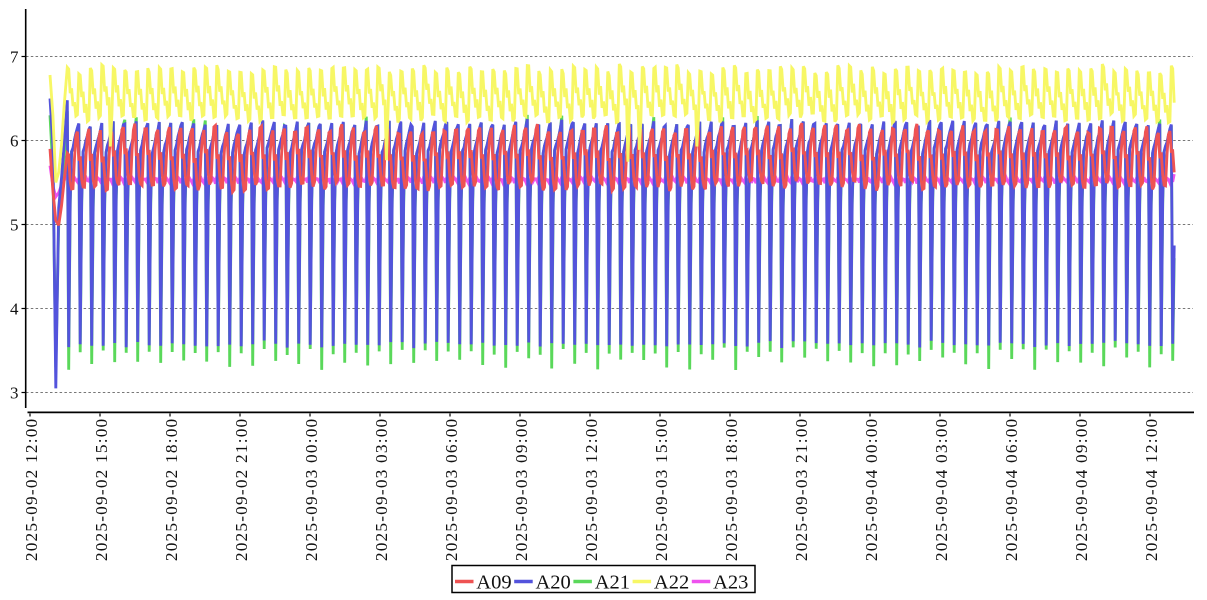 This screenshot has width=1207, height=600. What do you see at coordinates (730, 582) in the screenshot?
I see `svg-text: A23` at bounding box center [730, 582].